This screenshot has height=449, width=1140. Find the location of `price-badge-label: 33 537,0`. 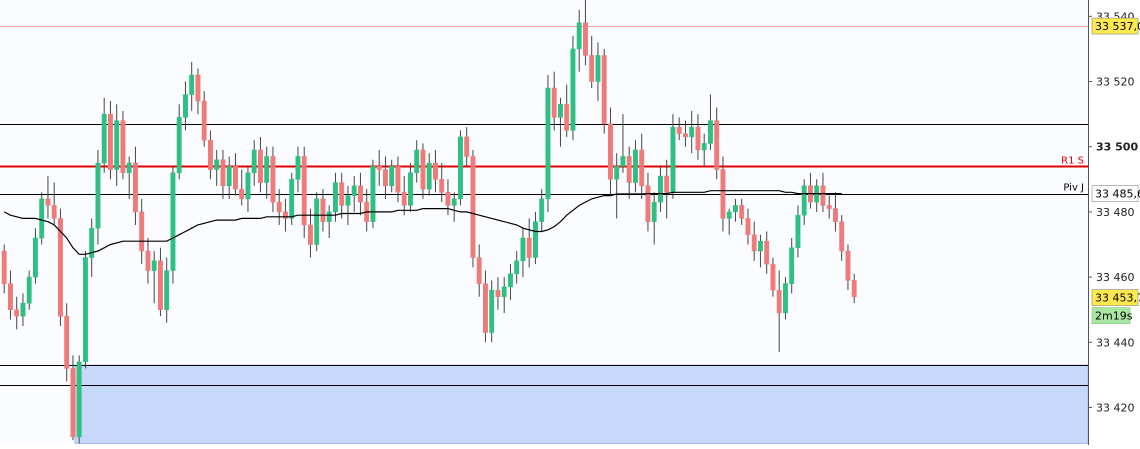

price-badge-label: 33 537,0 is located at coordinates (1117, 26).